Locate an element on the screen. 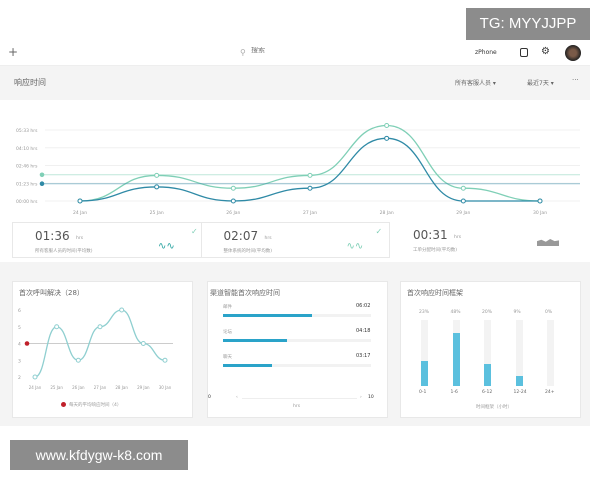  bucket-label: 0-1 is located at coordinates (423, 392).